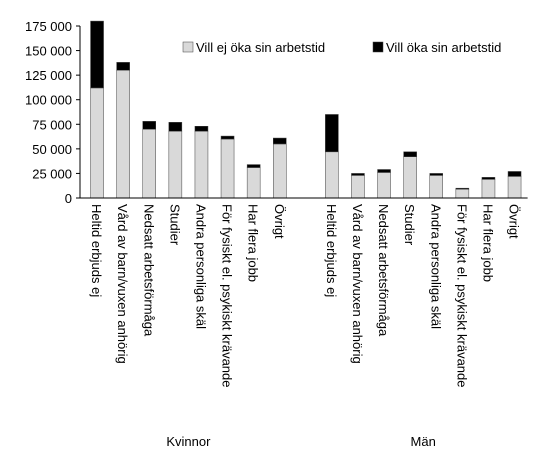 Image resolution: width=547 pixels, height=453 pixels. What do you see at coordinates (52, 173) in the screenshot?
I see `y-tick-label: 25 000` at bounding box center [52, 173].